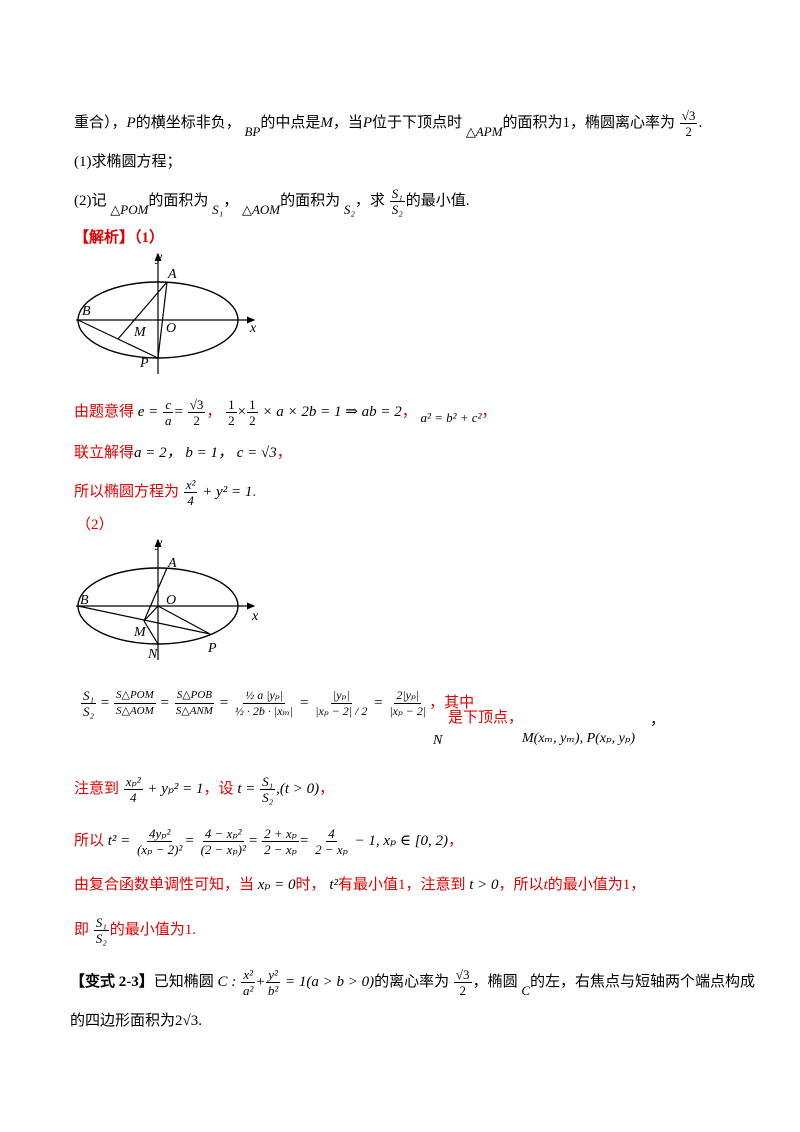  I want to click on text: ，所以, so click(521, 885).